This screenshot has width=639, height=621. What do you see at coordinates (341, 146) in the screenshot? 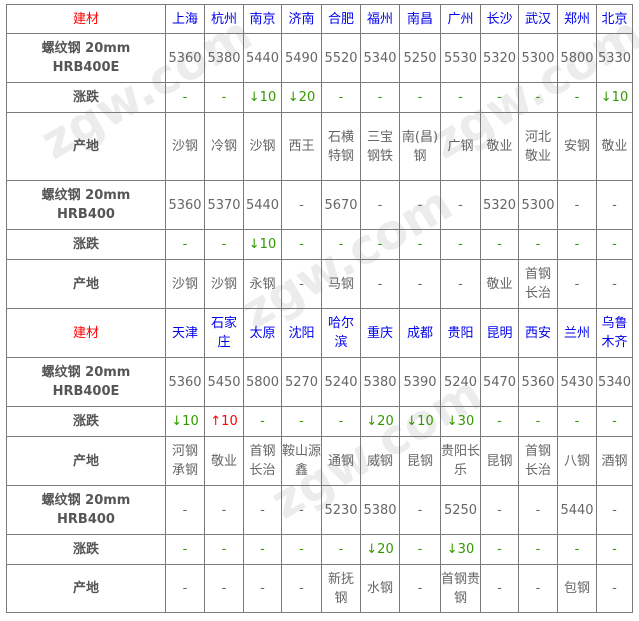
I see `value-cell: 石横特钢` at bounding box center [341, 146].